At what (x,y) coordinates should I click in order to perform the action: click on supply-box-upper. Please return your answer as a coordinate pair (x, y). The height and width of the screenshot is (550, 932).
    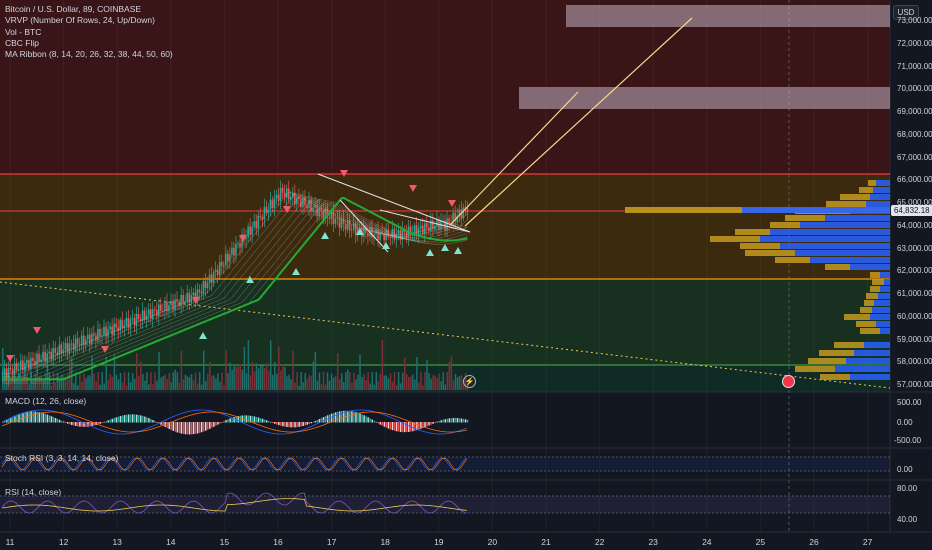
    Looking at the image, I should click on (728, 16).